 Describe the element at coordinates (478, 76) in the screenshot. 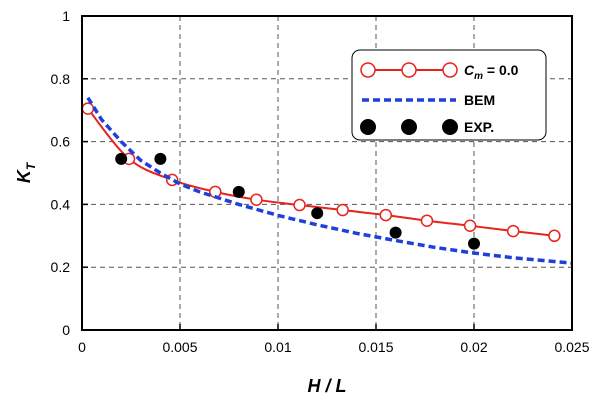

I see `legend-label-subscript: m` at that location.